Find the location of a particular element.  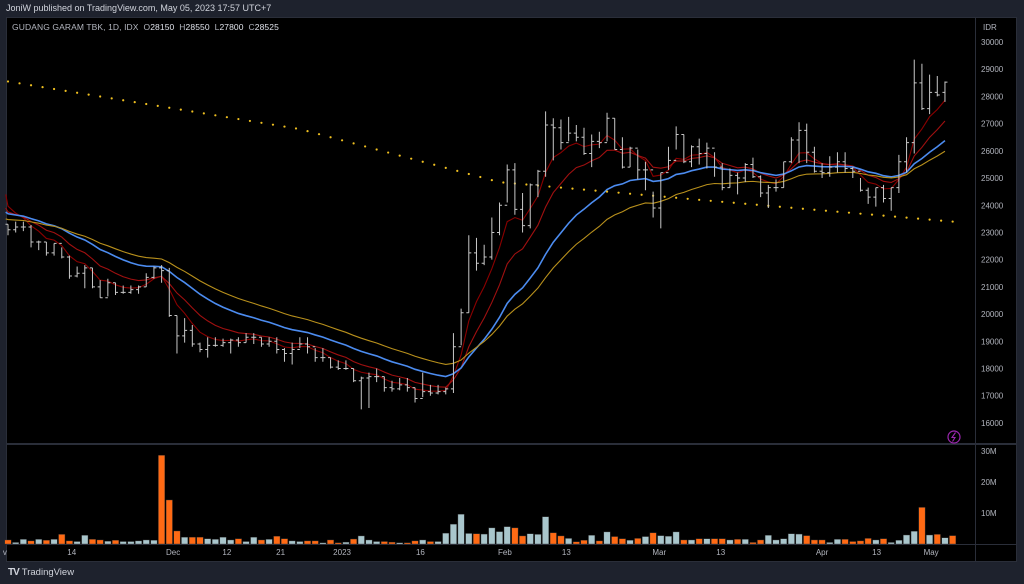

footer-brand: TV TradingView is located at coordinates (41, 572).